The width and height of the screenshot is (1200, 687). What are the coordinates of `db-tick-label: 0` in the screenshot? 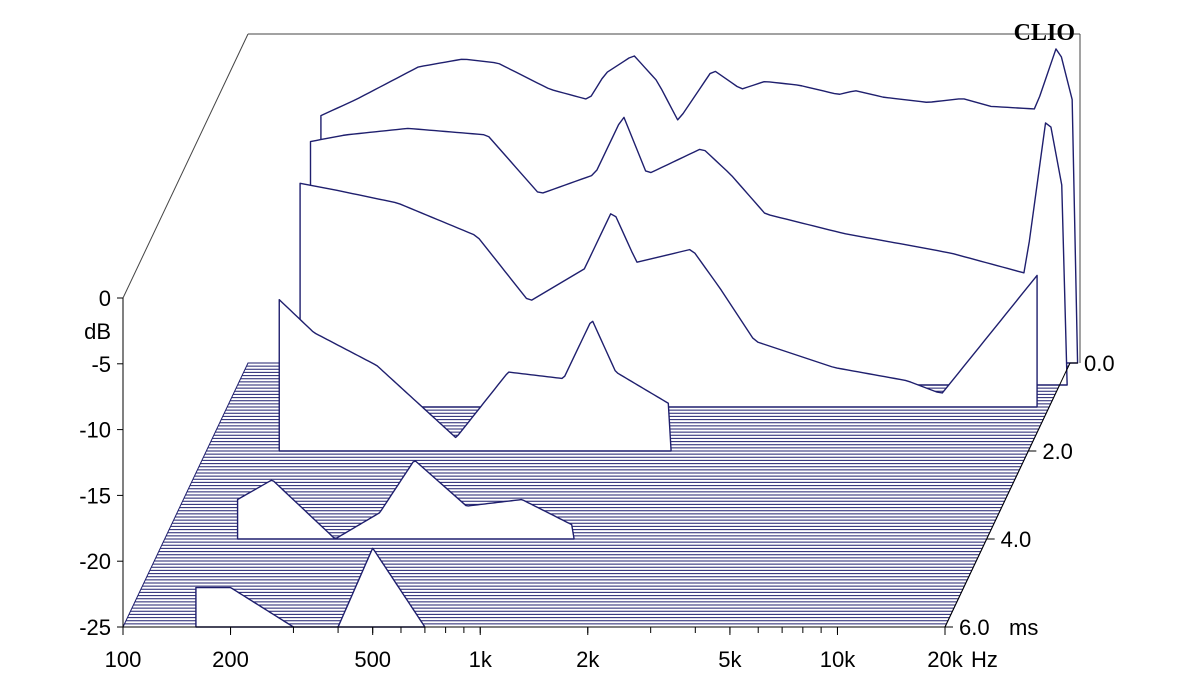 It's located at (105, 298).